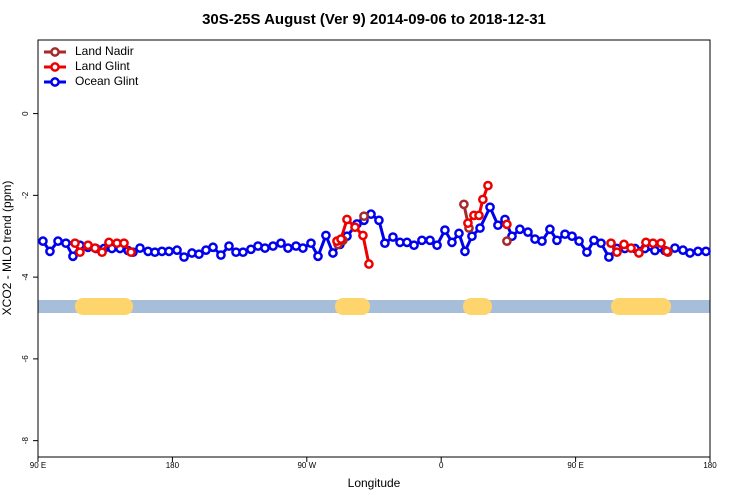 This screenshot has width=750, height=500. I want to click on y-tick-label: -4, so click(25, 277).